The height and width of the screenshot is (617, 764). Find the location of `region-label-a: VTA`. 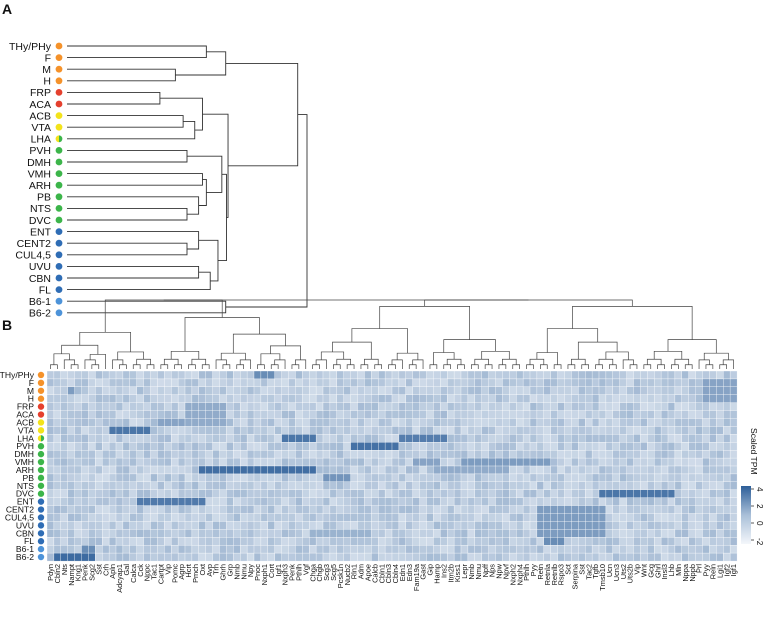

region-label-a: VTA is located at coordinates (41, 128).